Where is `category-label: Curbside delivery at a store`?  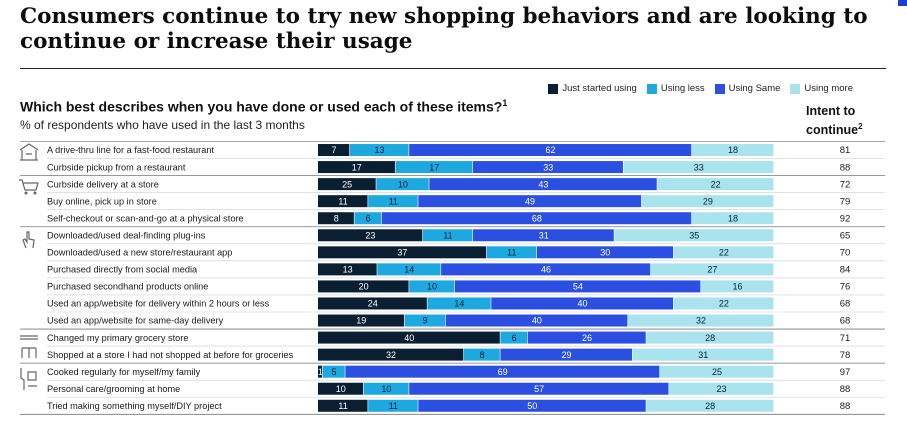
category-label: Curbside delivery at a store is located at coordinates (103, 184).